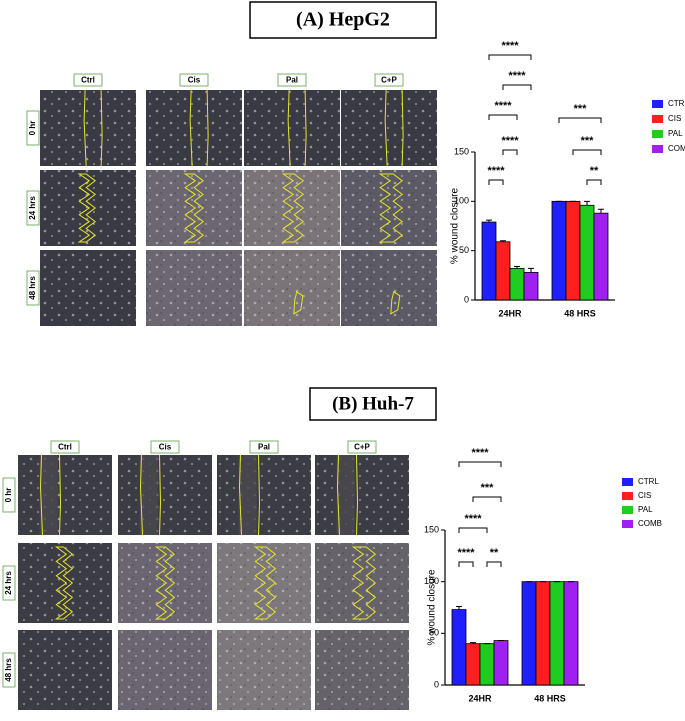  I want to click on significance-label: **, so click(494, 553).